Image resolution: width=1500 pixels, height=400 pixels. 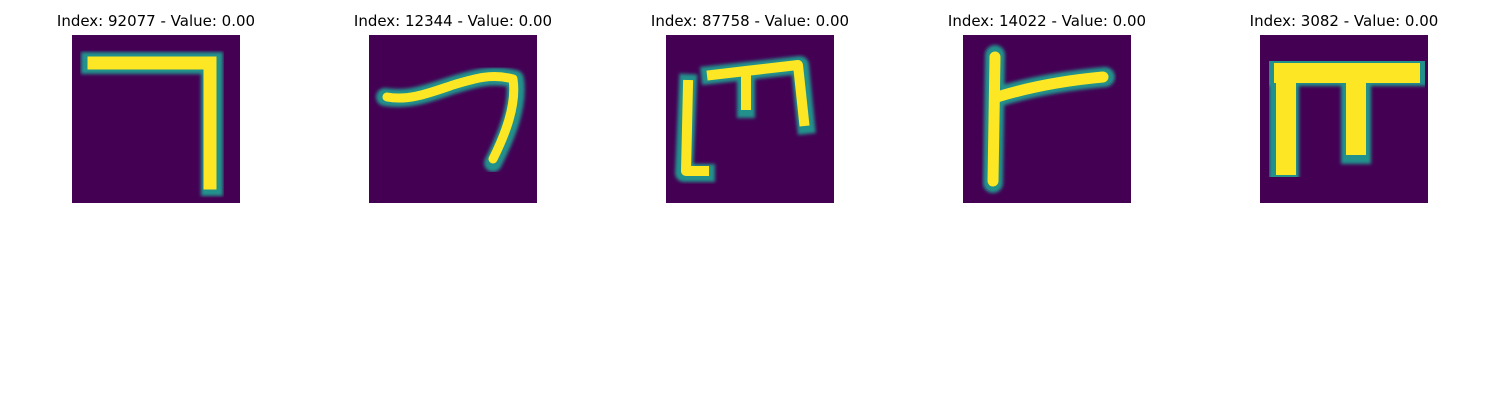 What do you see at coordinates (1047, 21) in the screenshot?
I see `panel-title: Index: 14022 - Value: 0.00` at bounding box center [1047, 21].